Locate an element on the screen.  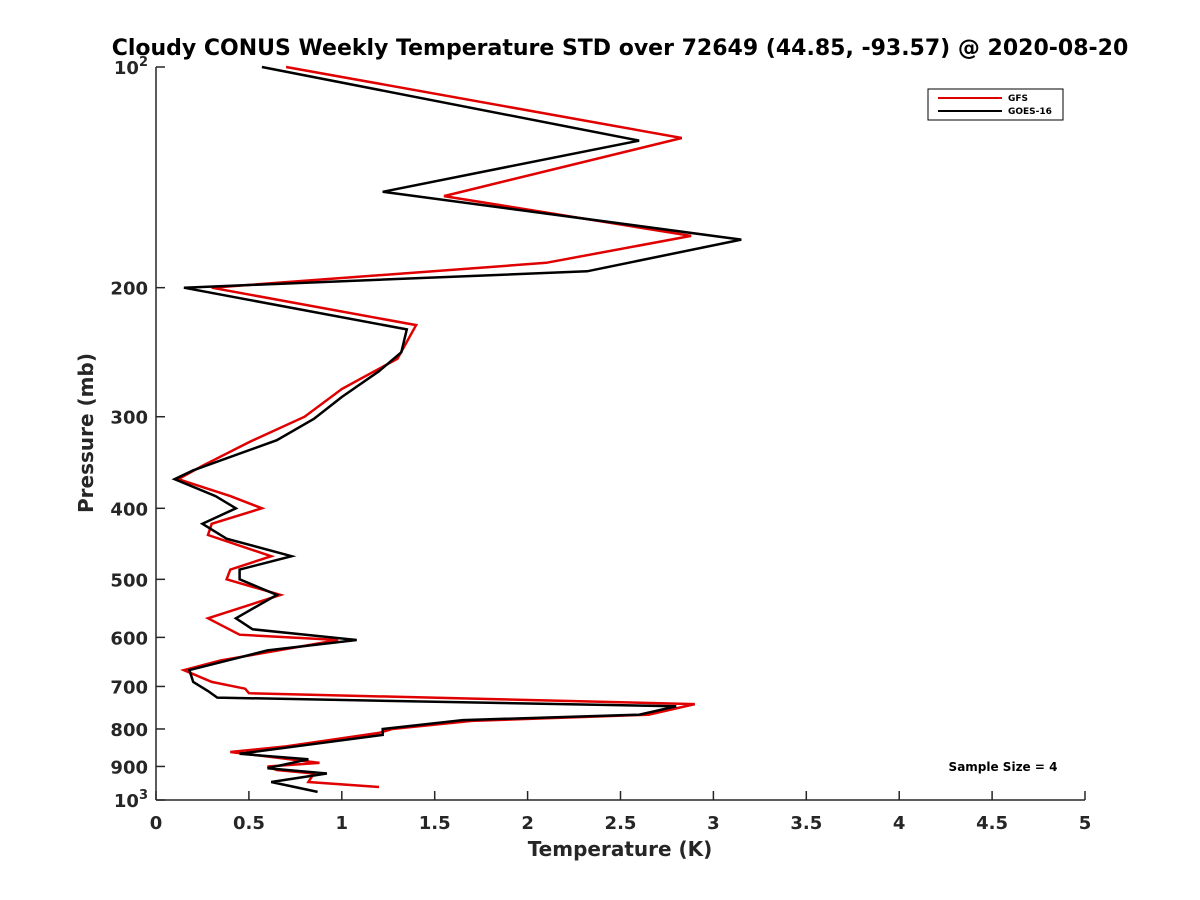
y-tick-label: 400 is located at coordinates (129, 509).